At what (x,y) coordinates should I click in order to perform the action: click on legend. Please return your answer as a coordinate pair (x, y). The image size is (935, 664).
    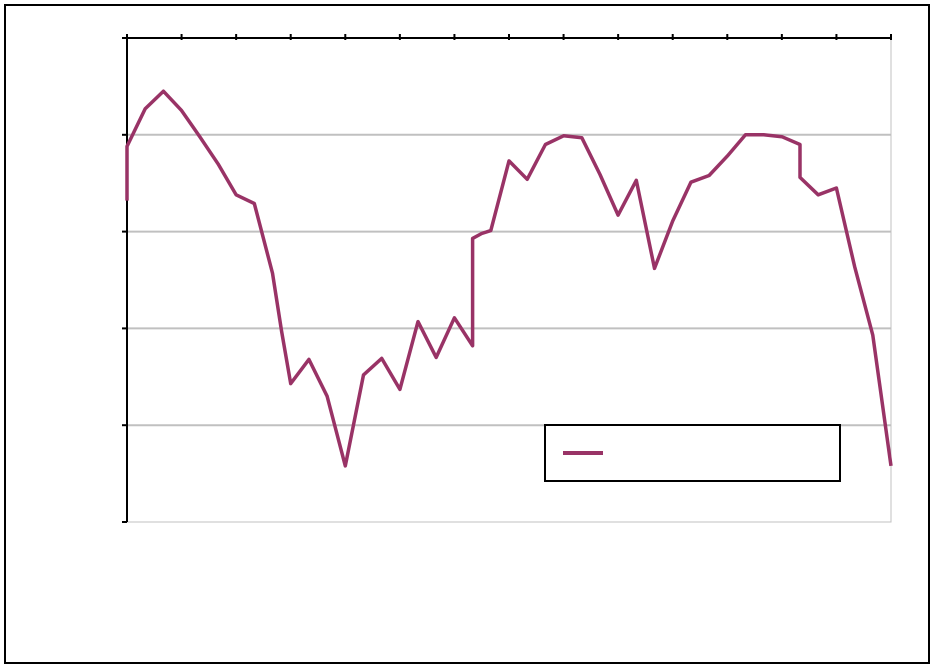
    Looking at the image, I should click on (692, 453).